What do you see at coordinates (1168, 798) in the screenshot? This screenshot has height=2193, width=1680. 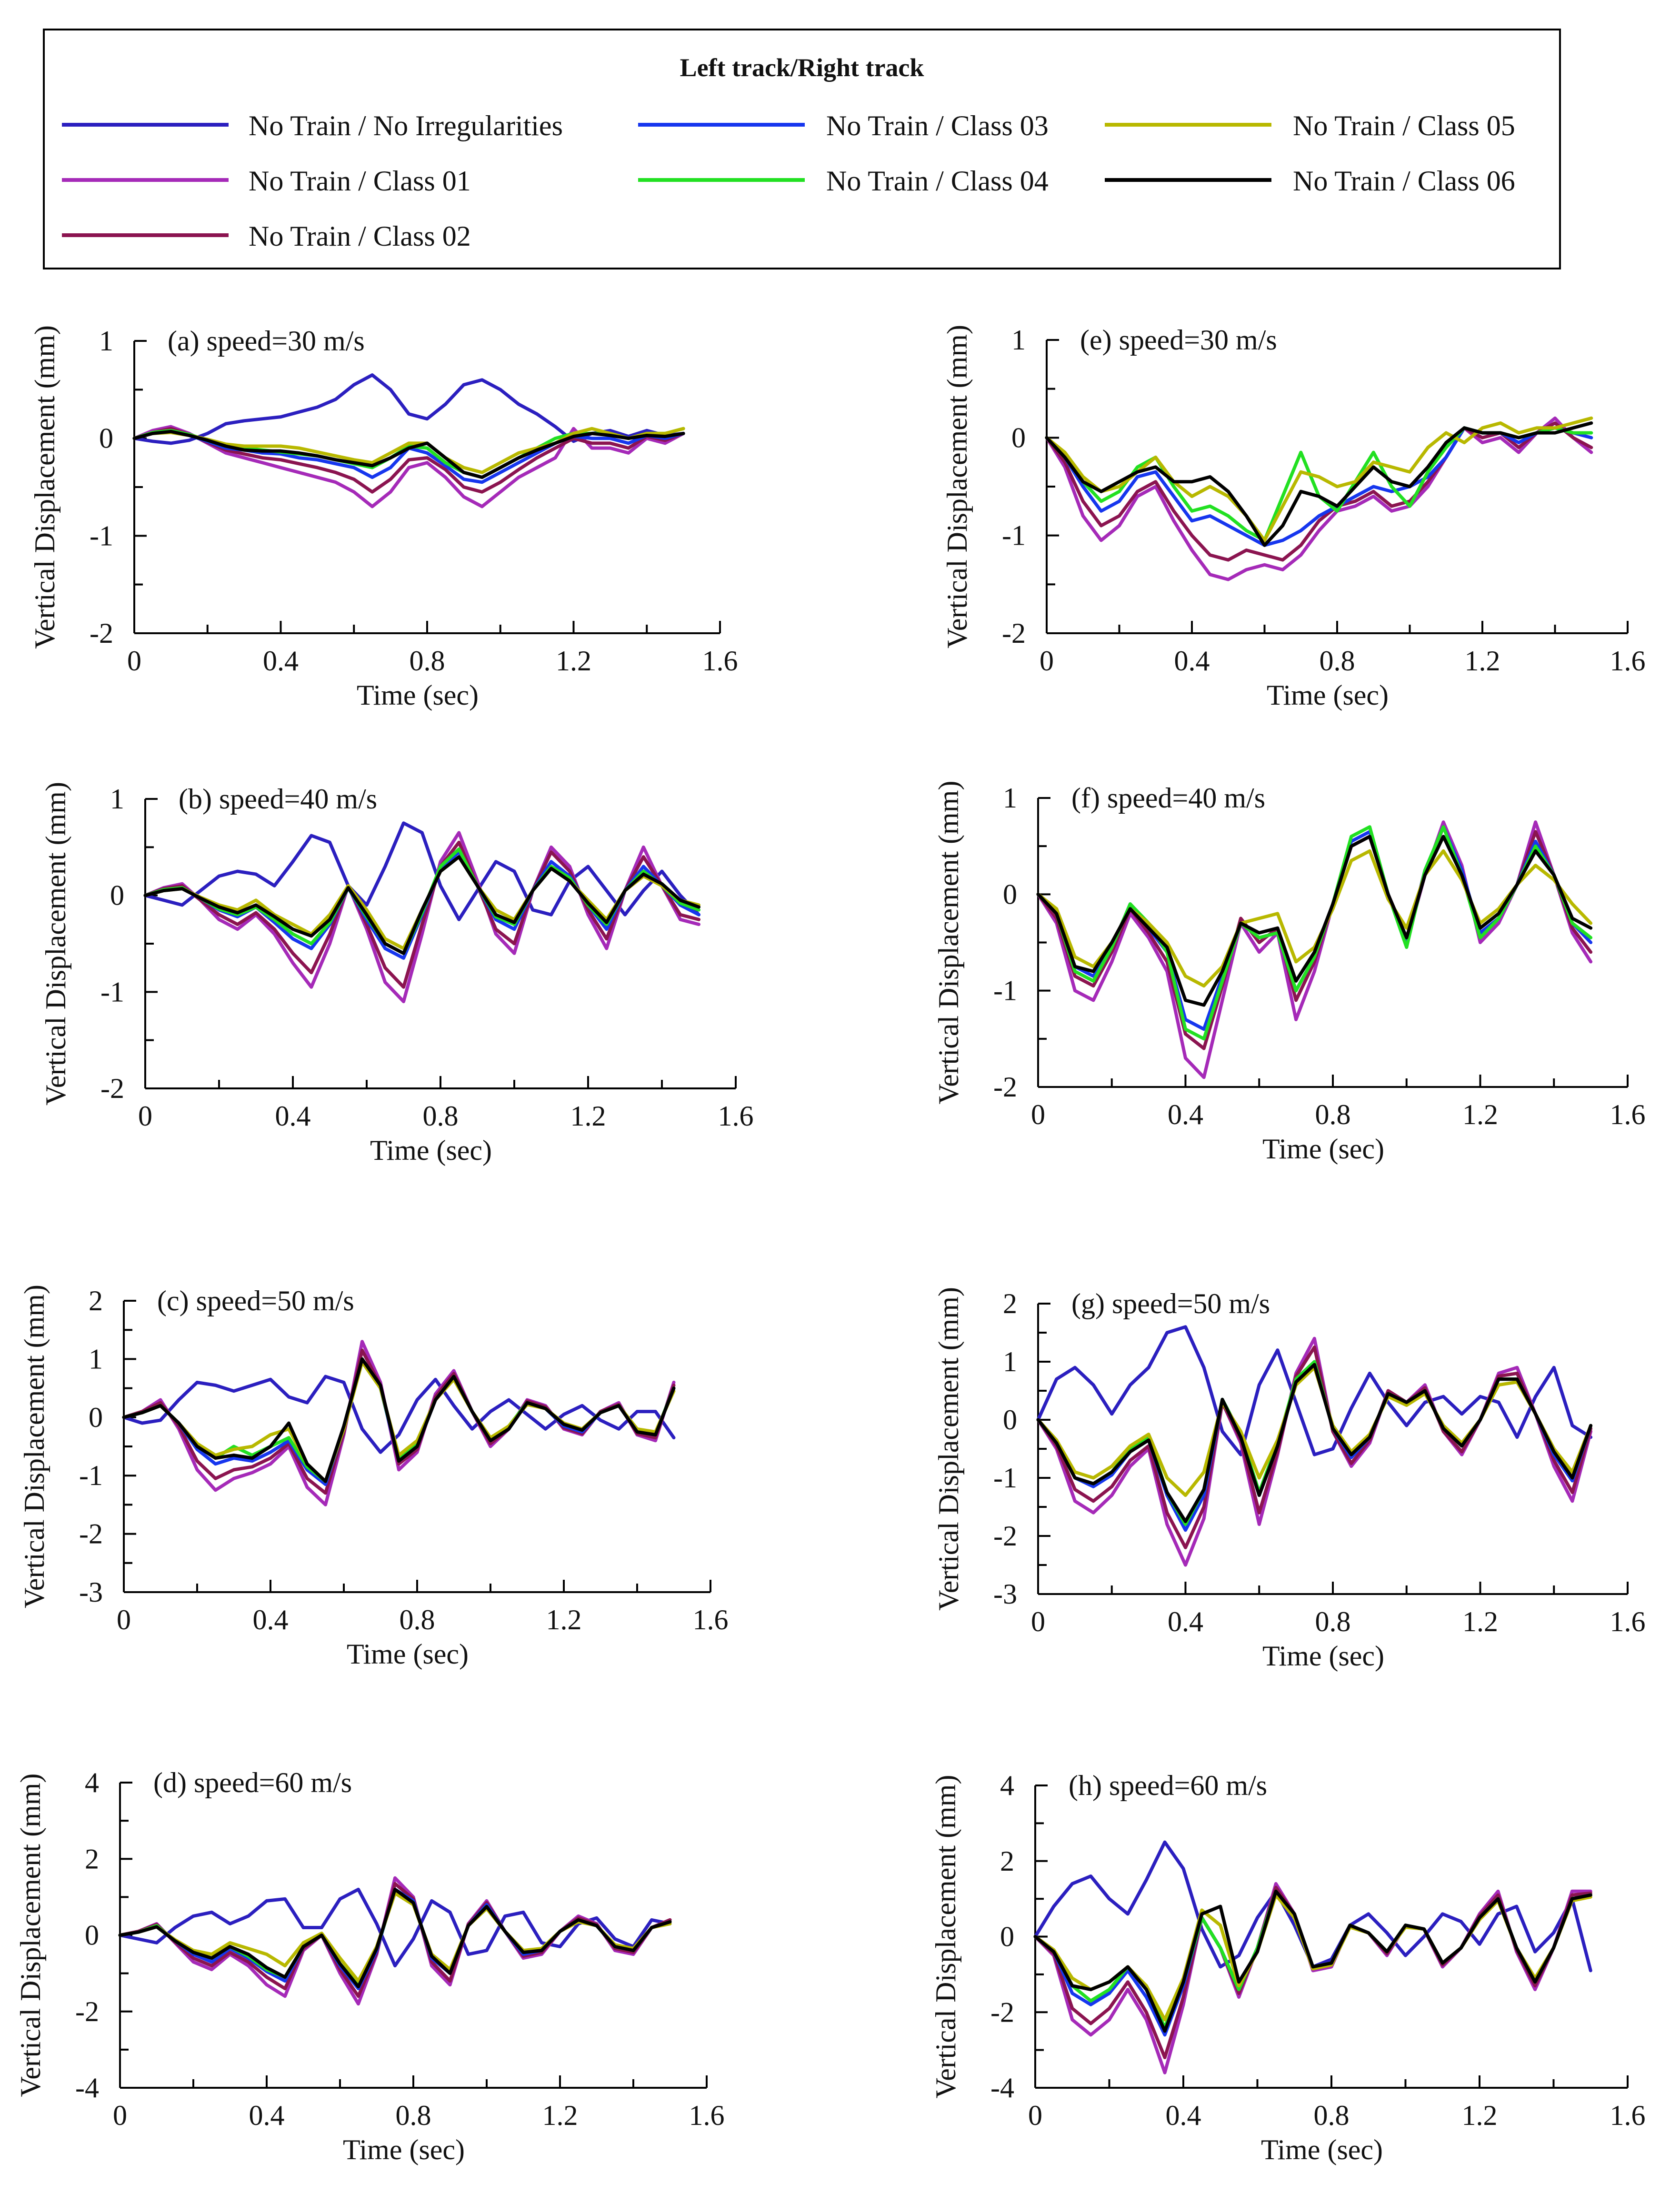 I see `panel-title: (f) speed=40 m/s` at bounding box center [1168, 798].